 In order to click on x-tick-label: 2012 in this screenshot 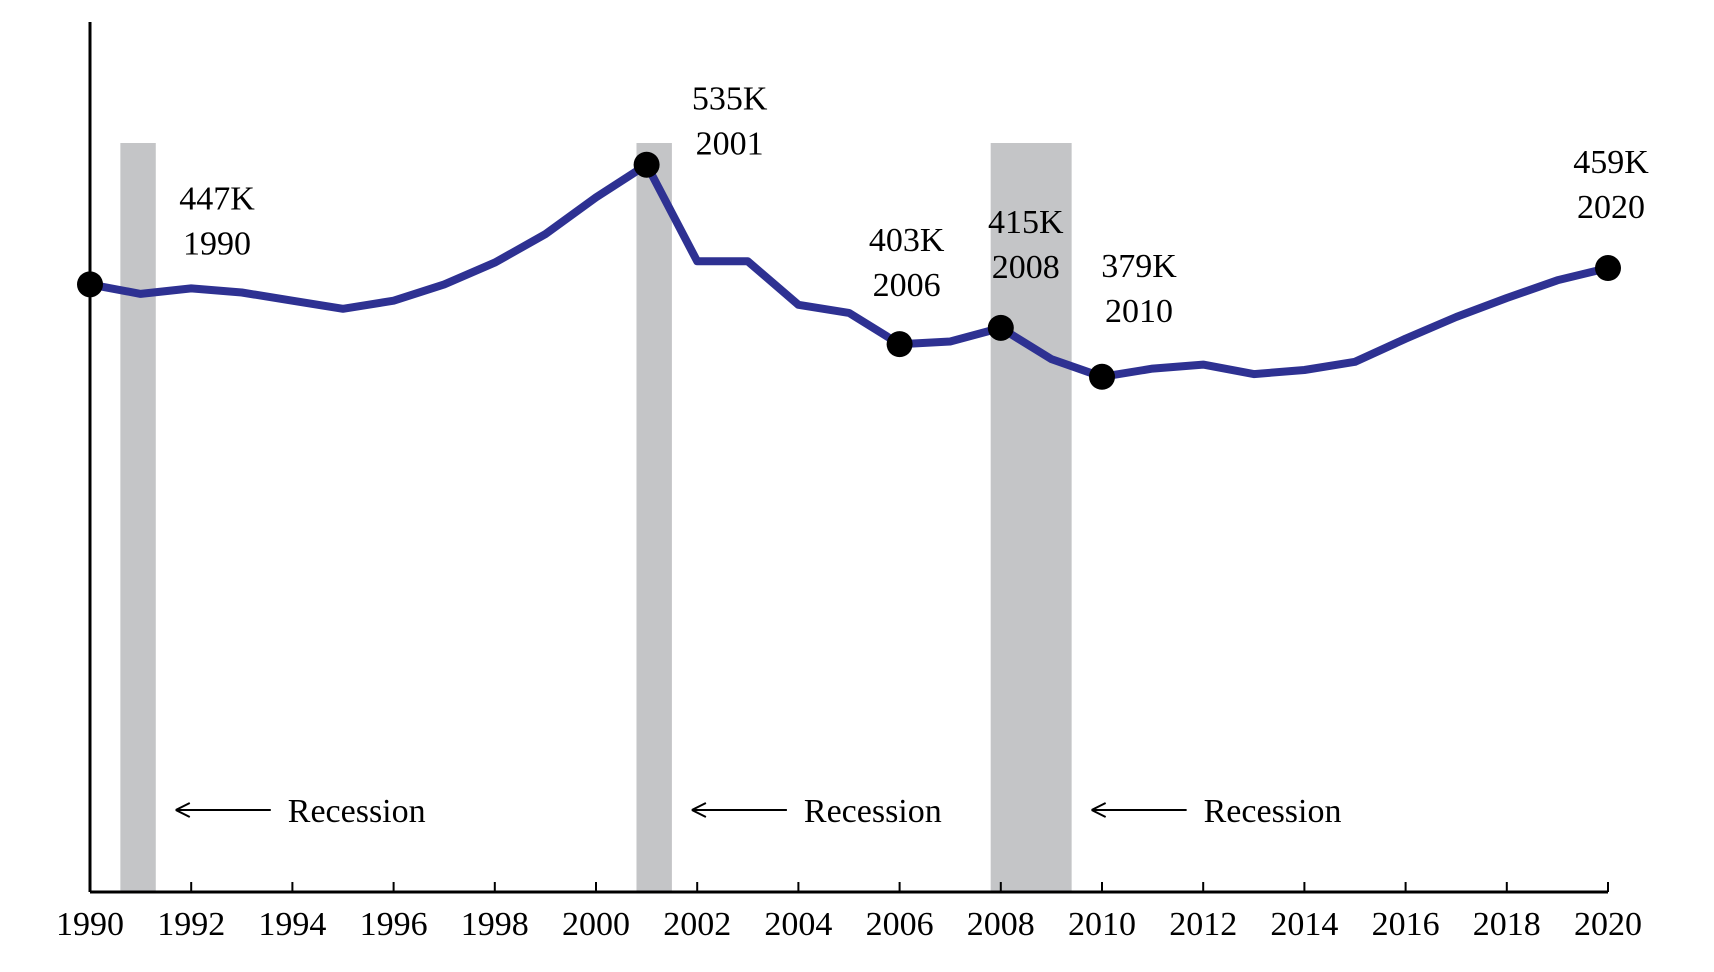, I will do `click(1203, 924)`.